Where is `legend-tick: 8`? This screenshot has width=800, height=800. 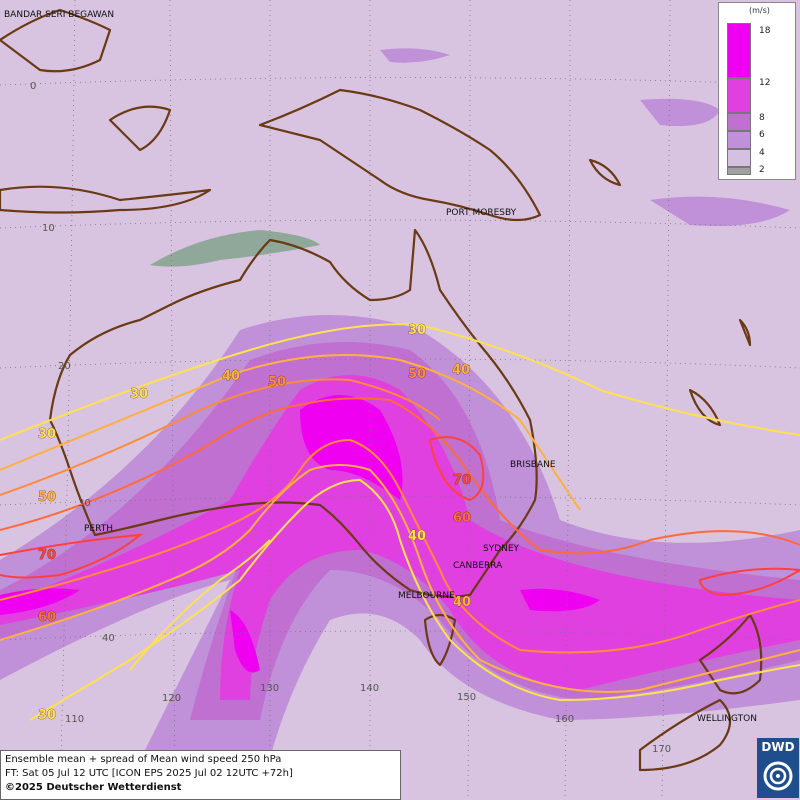
legend-tick: 8 is located at coordinates (762, 118).